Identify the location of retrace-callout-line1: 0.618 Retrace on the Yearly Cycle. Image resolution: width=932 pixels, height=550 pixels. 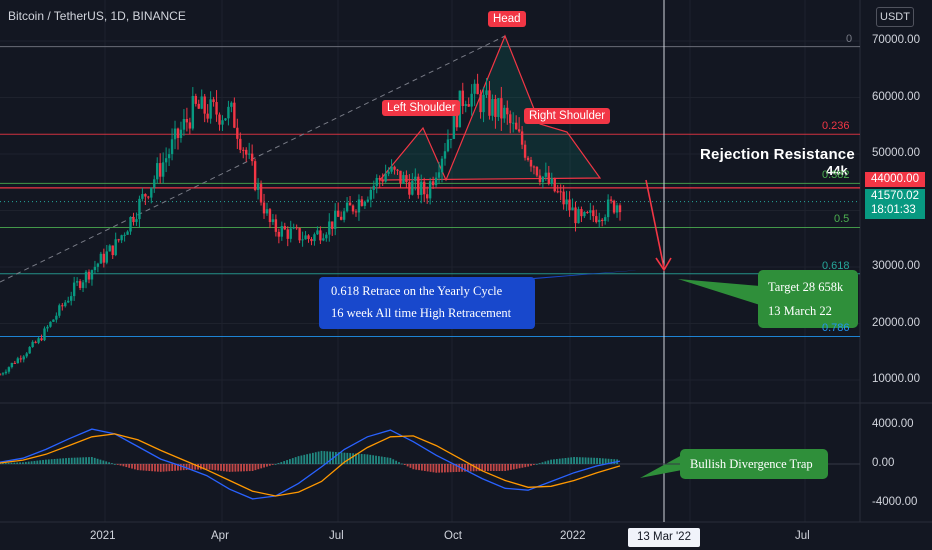
(417, 291).